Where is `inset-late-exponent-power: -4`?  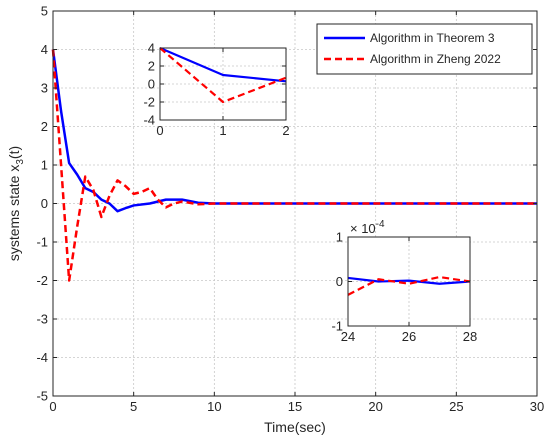
inset-late-exponent-power: -4 is located at coordinates (380, 224).